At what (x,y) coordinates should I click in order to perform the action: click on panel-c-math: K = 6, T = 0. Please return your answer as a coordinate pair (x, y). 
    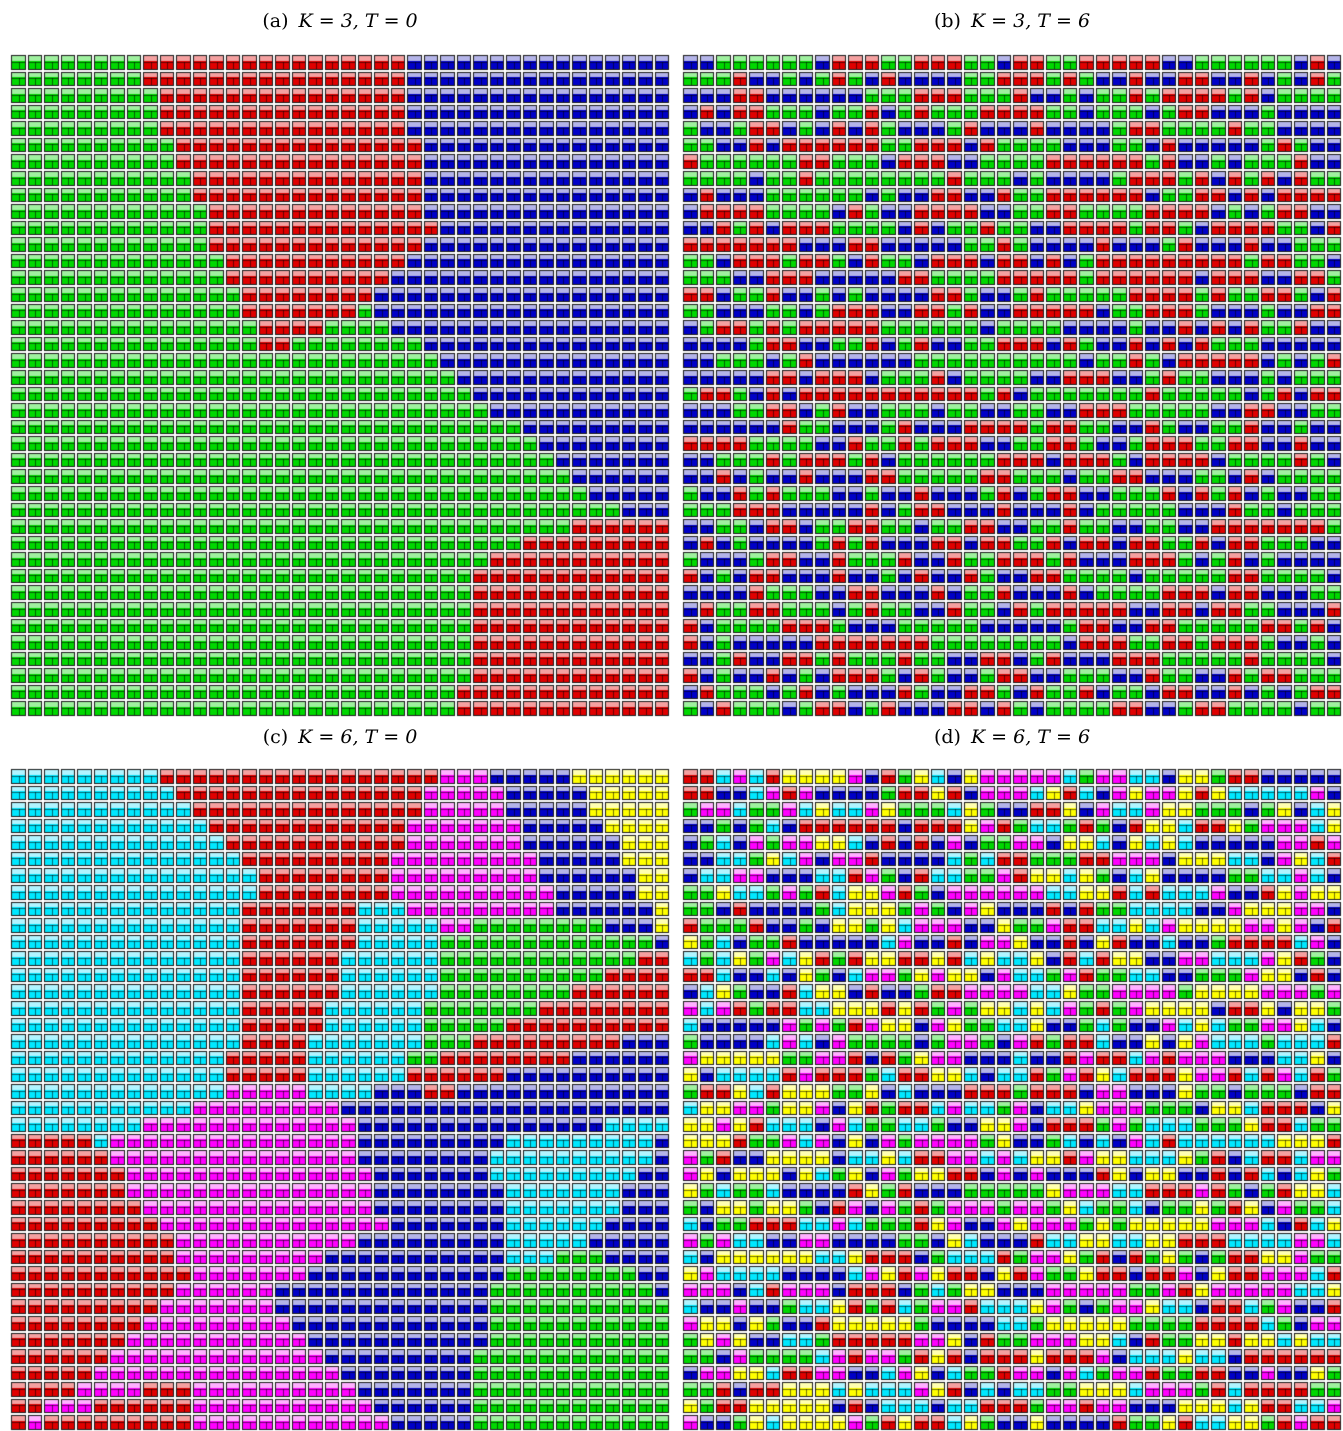
    Looking at the image, I should click on (358, 737).